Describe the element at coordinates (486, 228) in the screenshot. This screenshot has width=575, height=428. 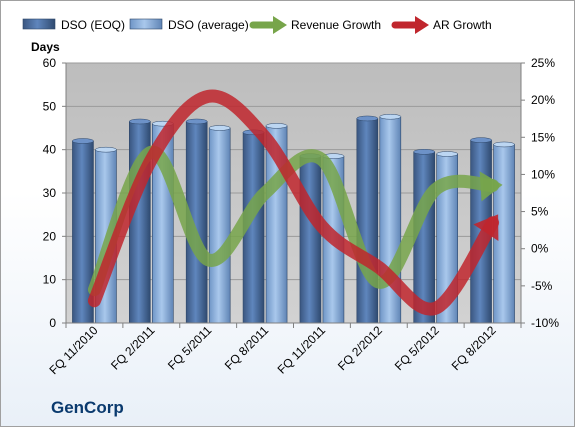
I see `ar-growth-arrowhead` at that location.